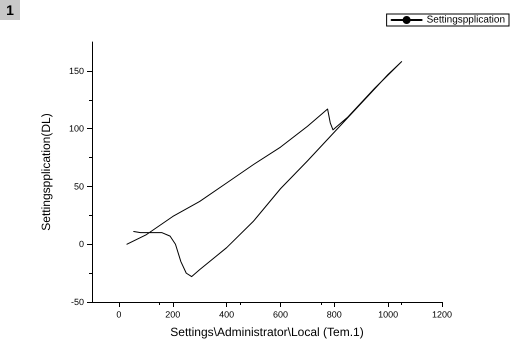 The width and height of the screenshot is (511, 357). What do you see at coordinates (79, 186) in the screenshot?
I see `y-tick-label: 50` at bounding box center [79, 186].